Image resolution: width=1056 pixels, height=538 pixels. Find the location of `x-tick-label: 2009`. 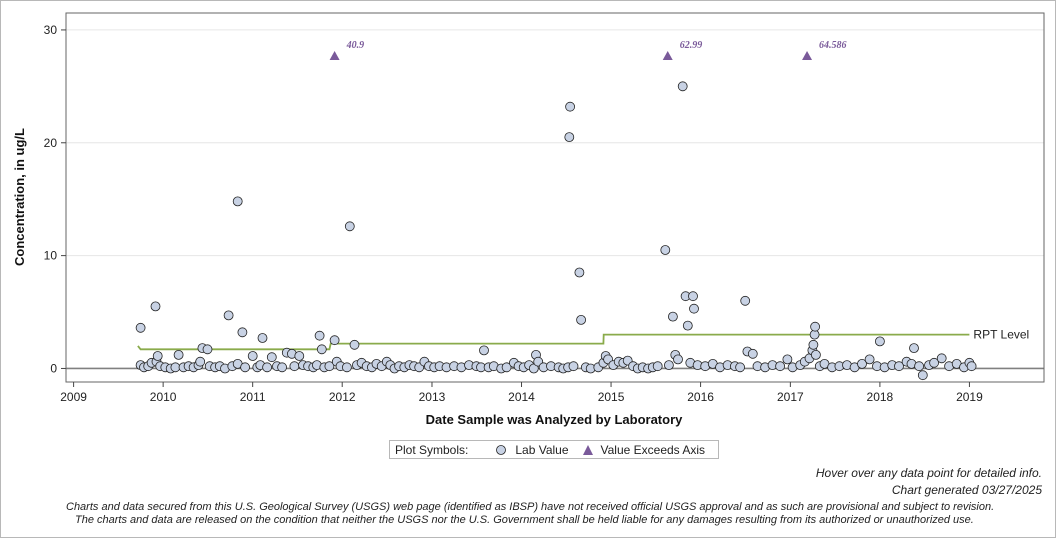

x-tick-label: 2009 is located at coordinates (73, 397).